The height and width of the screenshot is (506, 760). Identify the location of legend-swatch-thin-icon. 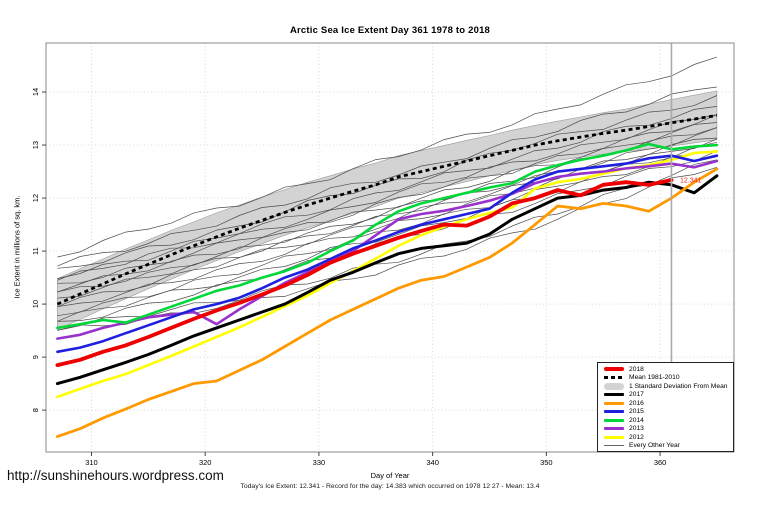
(614, 446).